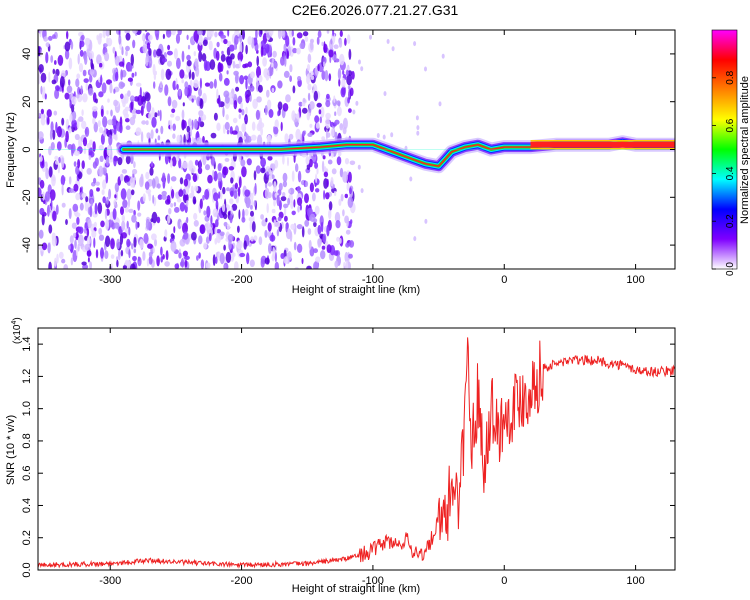 The width and height of the screenshot is (750, 600). Describe the element at coordinates (504, 581) in the screenshot. I see `snr-xtick-label: 0` at that location.